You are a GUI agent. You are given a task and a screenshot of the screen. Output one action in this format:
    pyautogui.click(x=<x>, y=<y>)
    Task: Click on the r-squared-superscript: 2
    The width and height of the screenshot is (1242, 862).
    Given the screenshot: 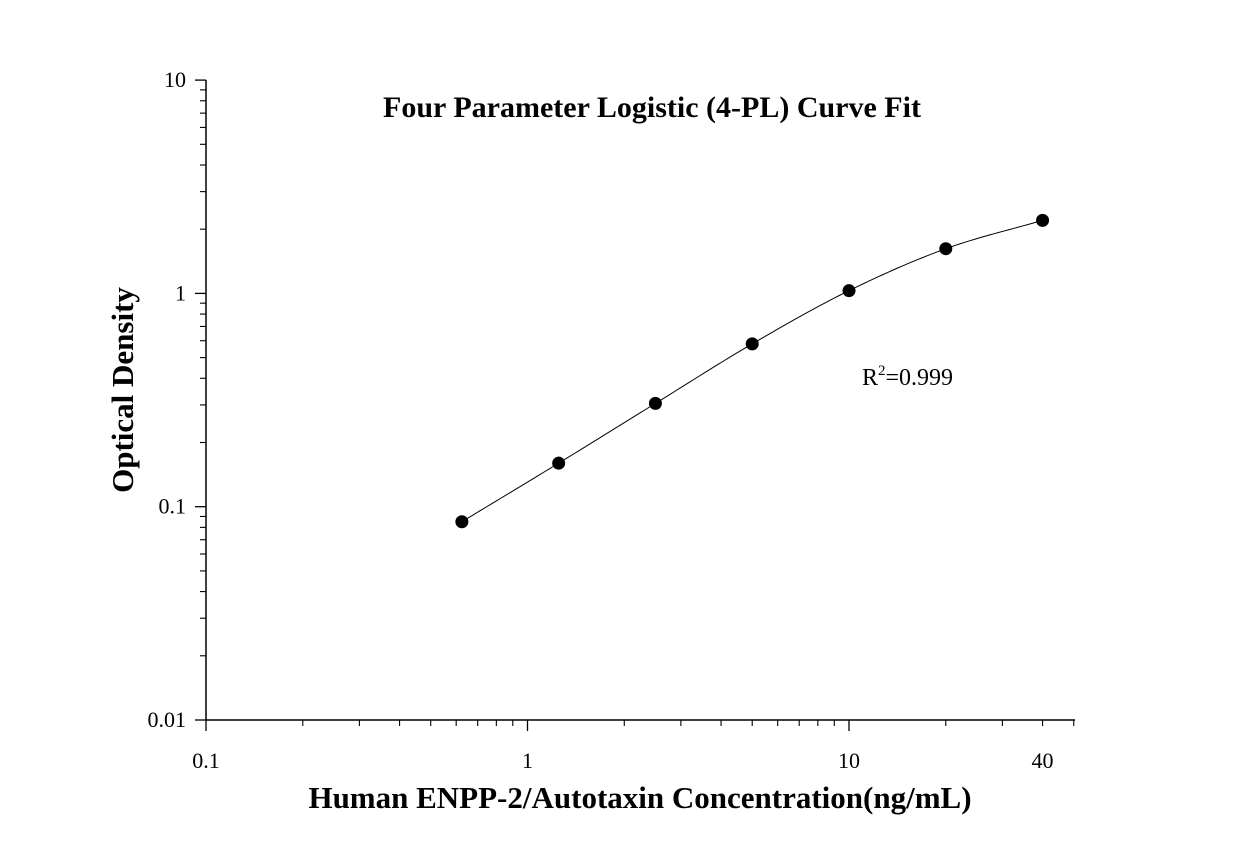 What is the action you would take?
    pyautogui.click(x=882, y=371)
    